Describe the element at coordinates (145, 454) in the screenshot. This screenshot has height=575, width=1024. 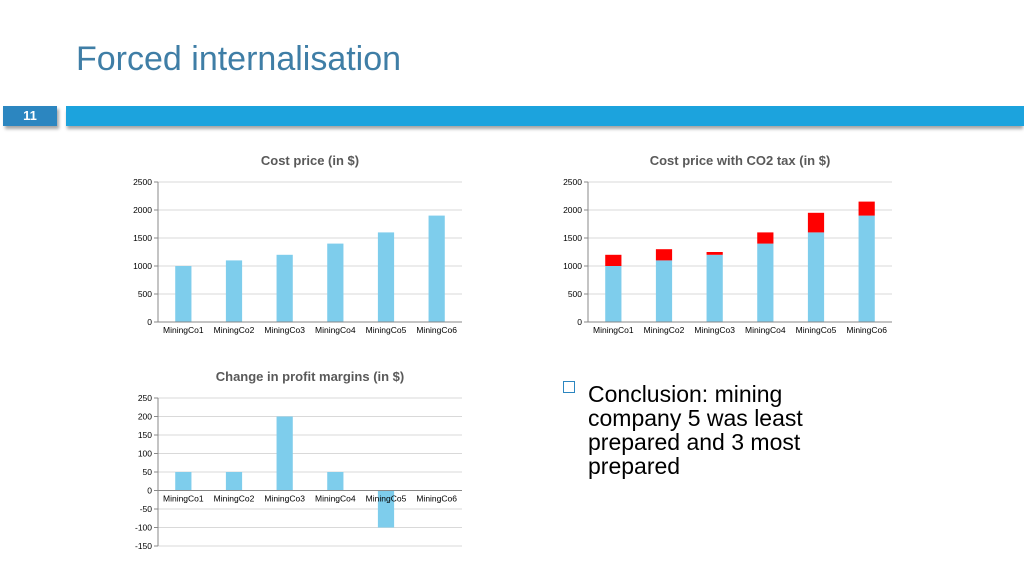
I see `y-tick-label: 100` at that location.